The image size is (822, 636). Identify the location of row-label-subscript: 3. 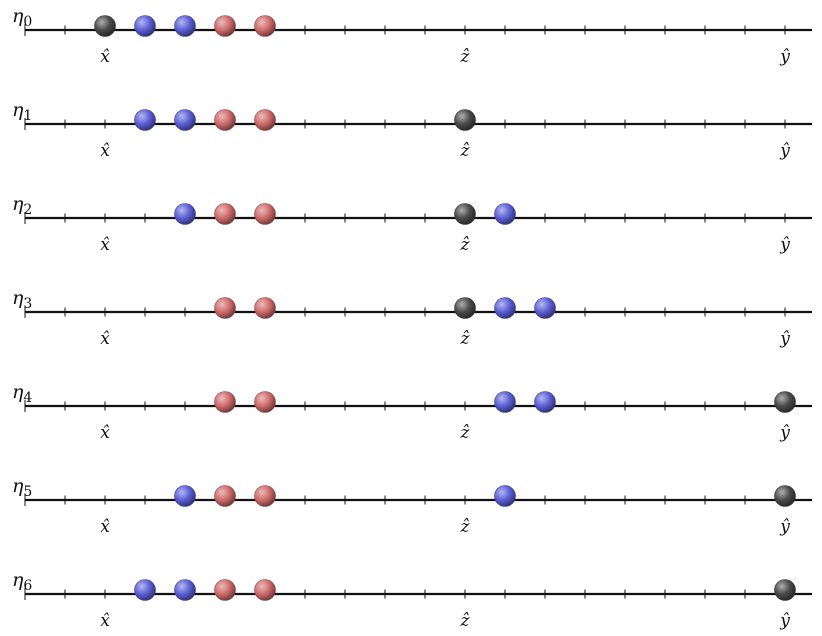
(27, 304).